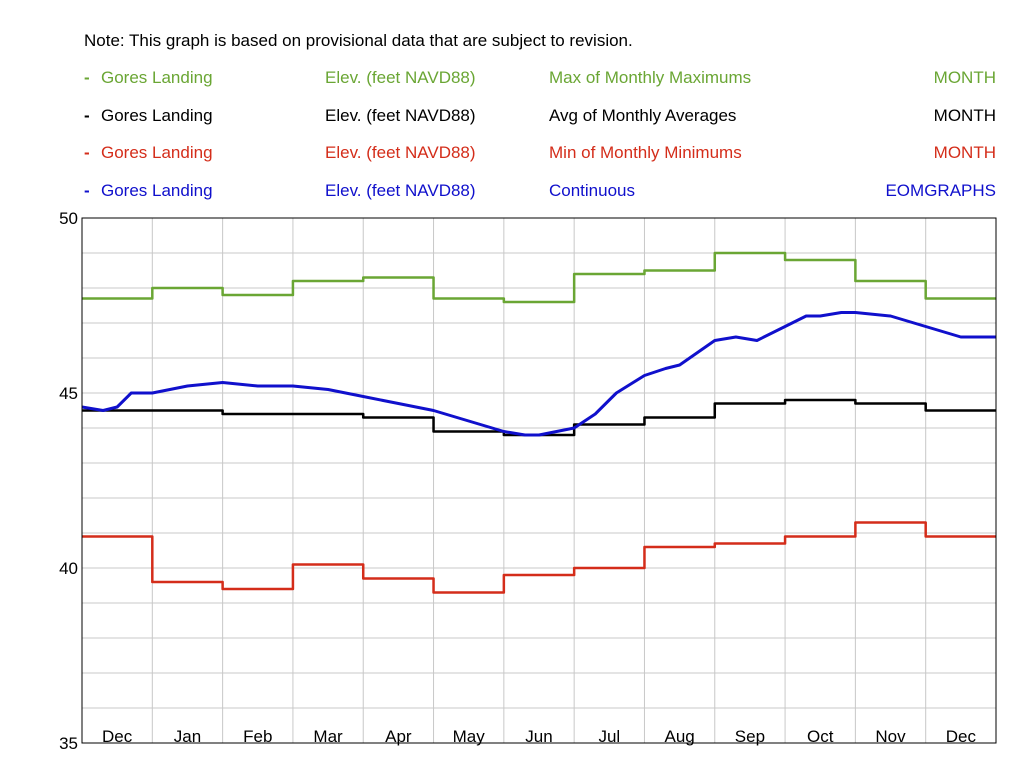 The width and height of the screenshot is (1024, 768). I want to click on x-tick-label: Apr, so click(398, 736).